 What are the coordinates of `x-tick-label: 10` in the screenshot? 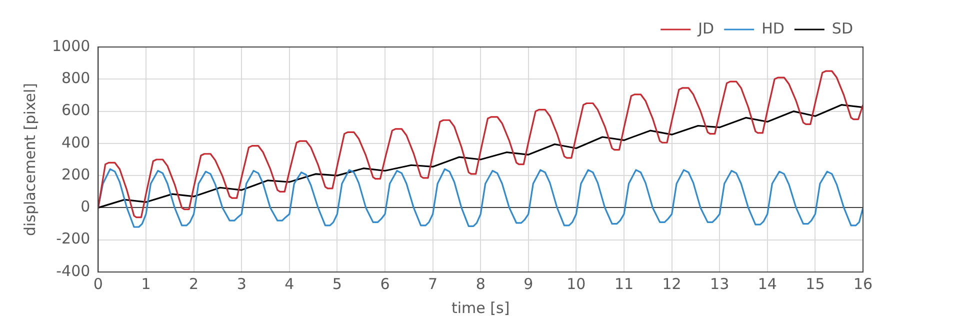 It's located at (576, 283).